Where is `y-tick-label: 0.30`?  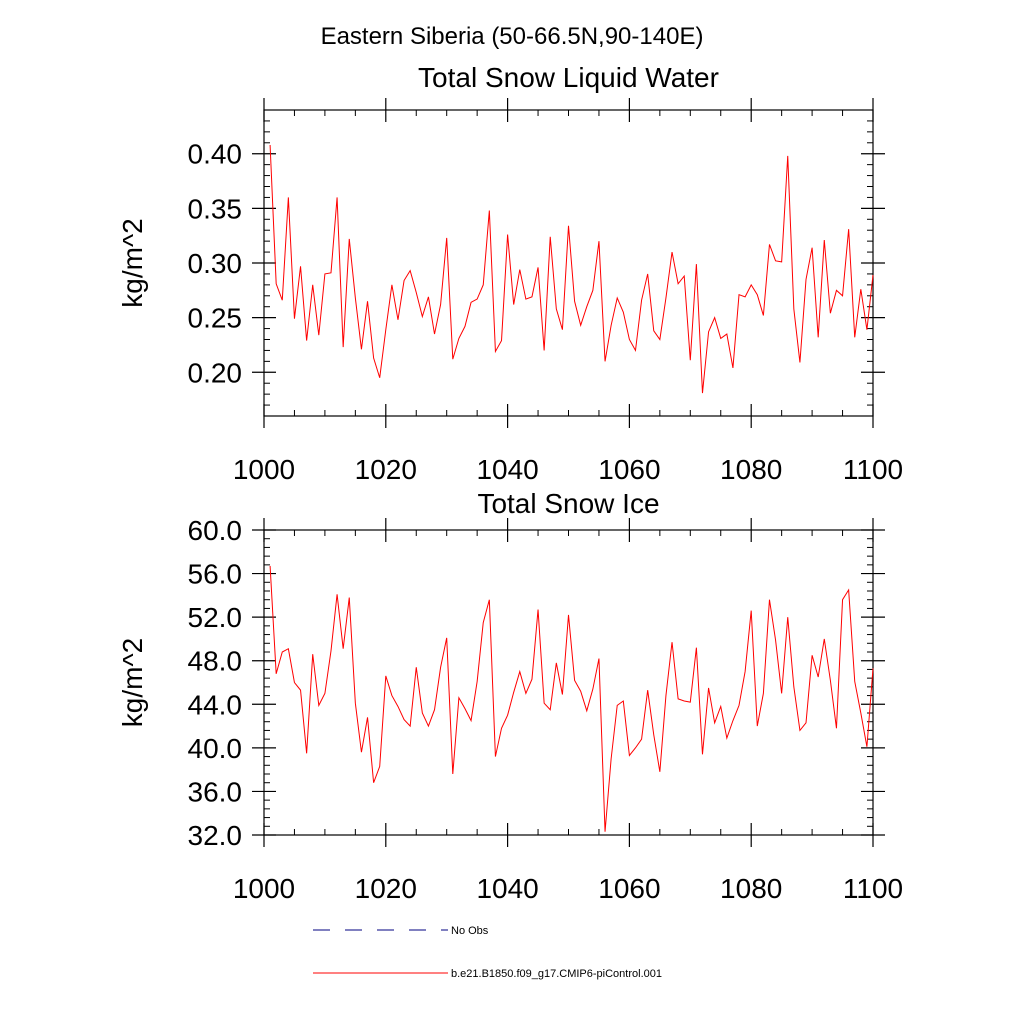 y-tick-label: 0.30 is located at coordinates (215, 263).